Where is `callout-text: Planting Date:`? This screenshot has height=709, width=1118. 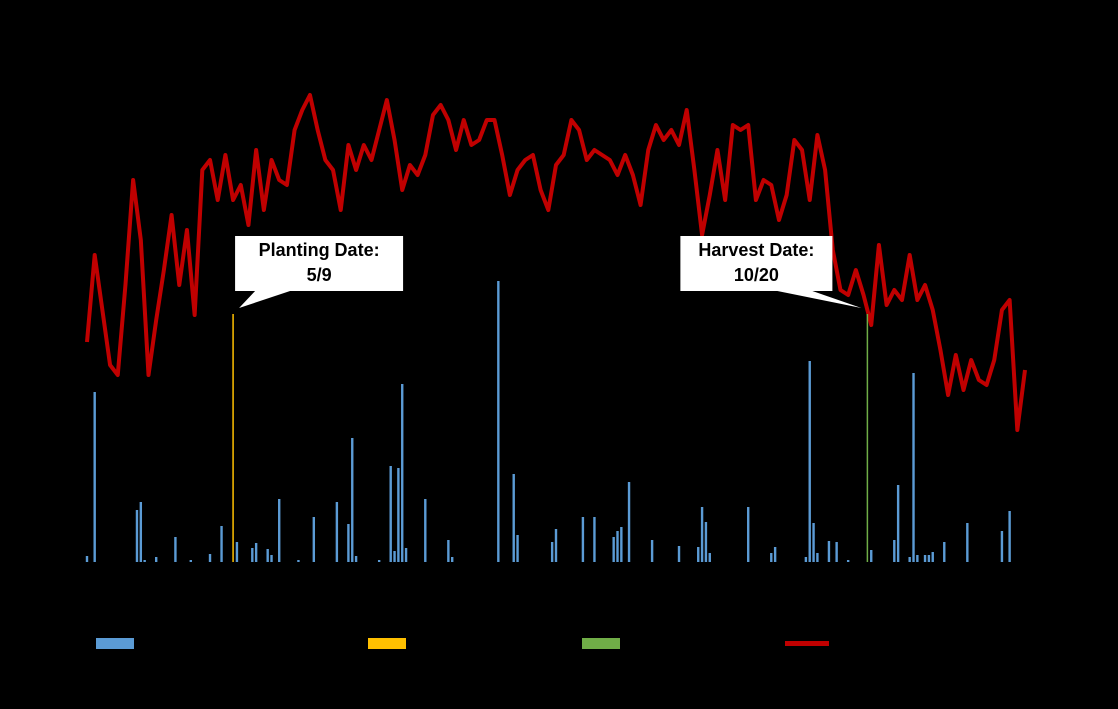 callout-text: Planting Date: is located at coordinates (319, 250).